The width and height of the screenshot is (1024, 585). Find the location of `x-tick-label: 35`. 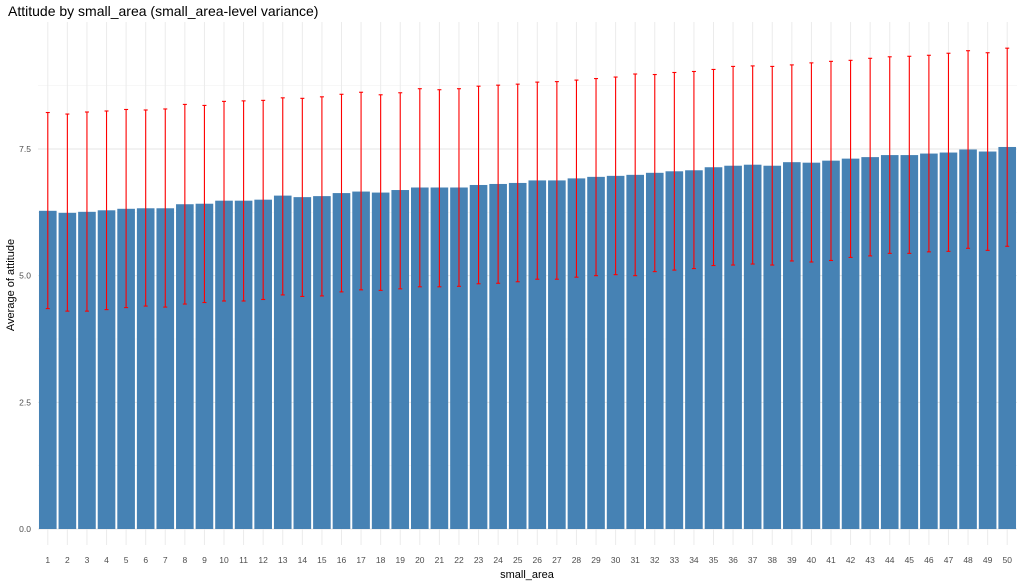

x-tick-label: 35 is located at coordinates (714, 560).